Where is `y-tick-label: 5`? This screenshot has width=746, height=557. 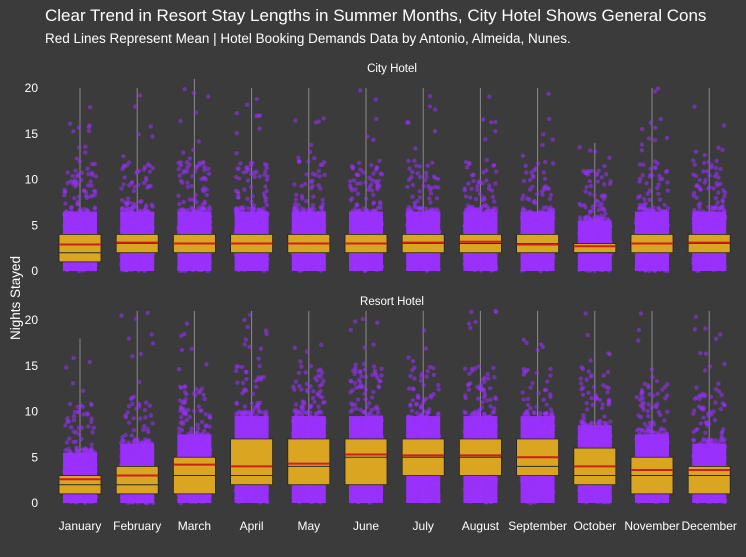 y-tick-label: 5 is located at coordinates (34, 457).